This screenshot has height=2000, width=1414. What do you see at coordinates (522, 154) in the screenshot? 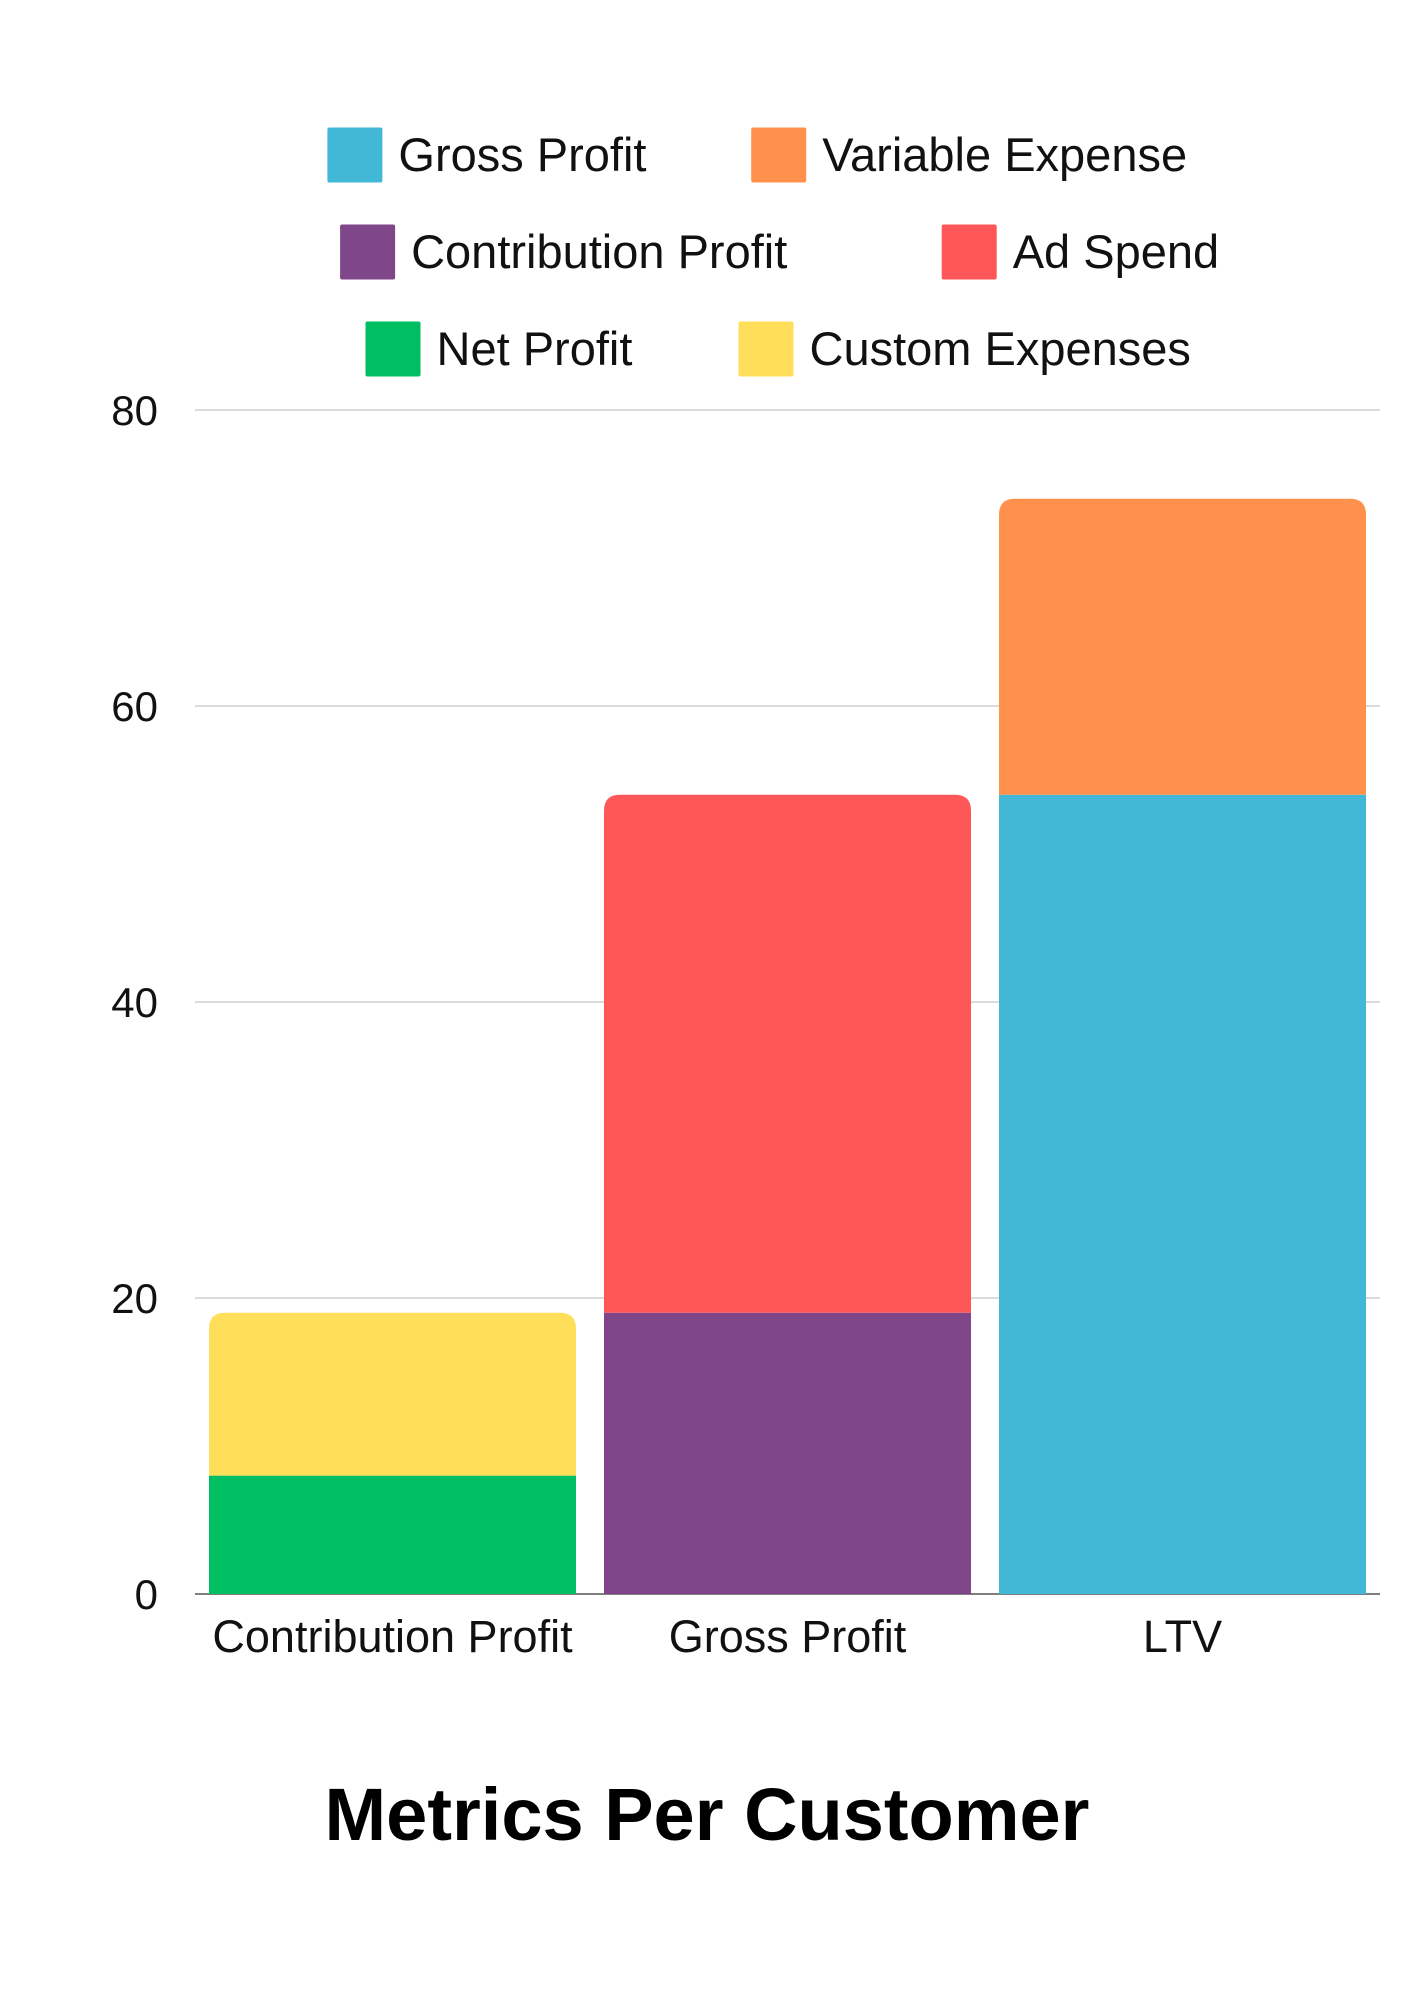
I see `legend-label-gross-profit: Gross Profit` at bounding box center [522, 154].